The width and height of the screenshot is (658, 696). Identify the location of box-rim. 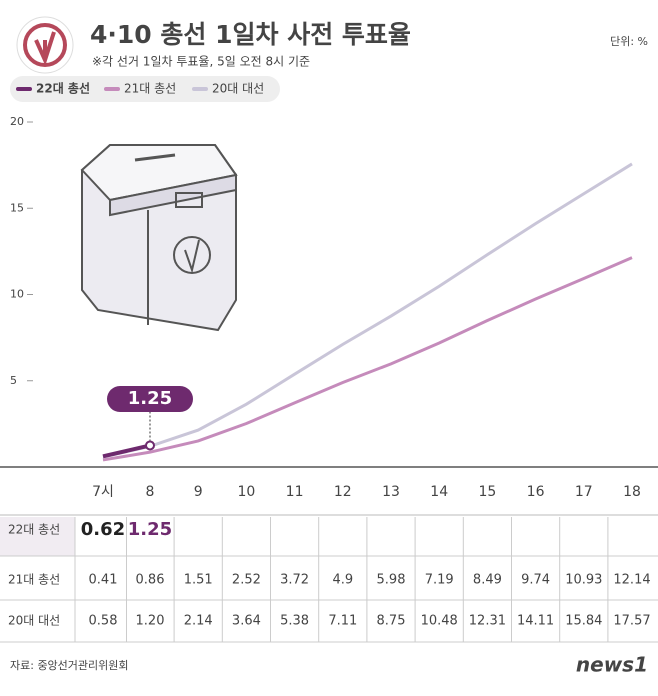
(173, 195).